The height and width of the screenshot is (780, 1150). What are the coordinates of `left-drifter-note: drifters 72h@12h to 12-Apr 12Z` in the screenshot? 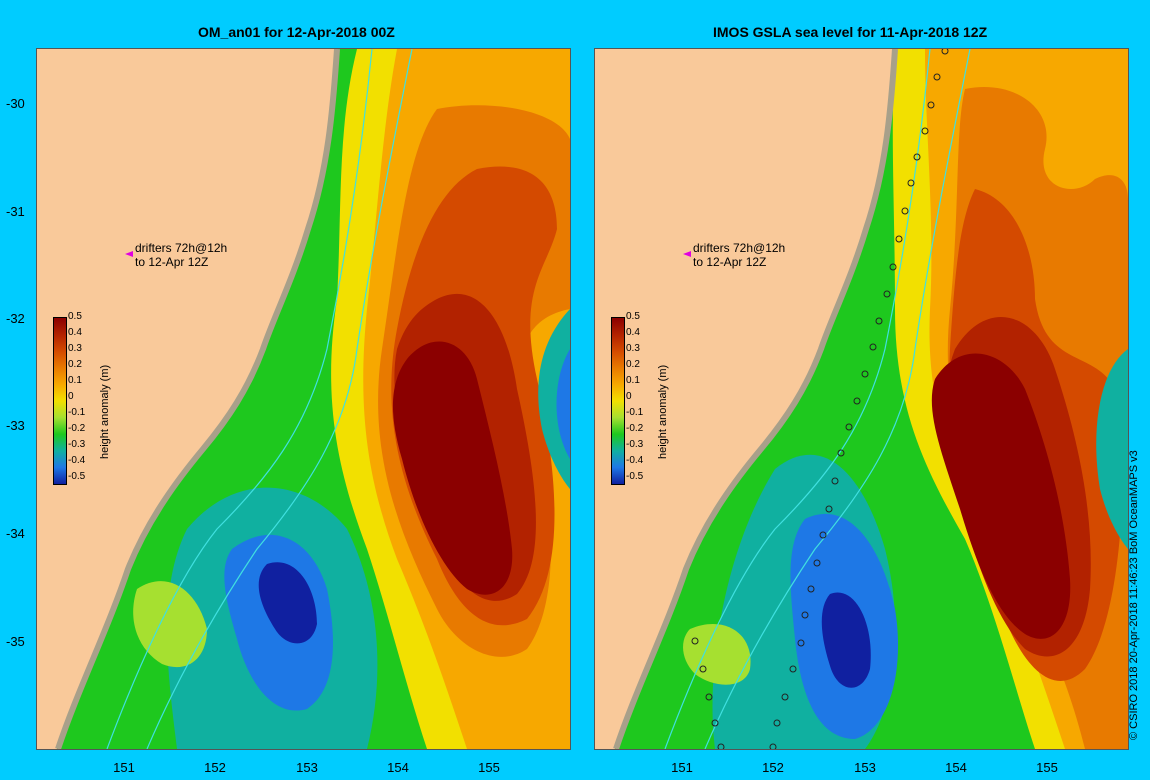 It's located at (181, 255).